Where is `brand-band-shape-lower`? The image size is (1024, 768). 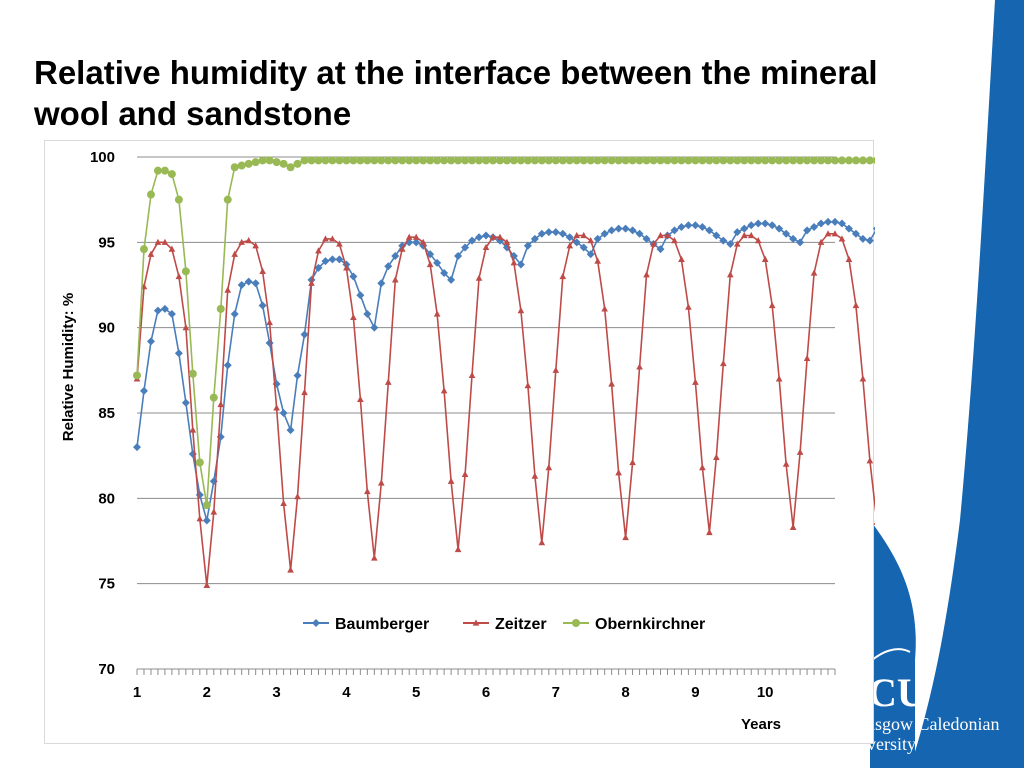
brand-band-shape-lower is located at coordinates (893, 644).